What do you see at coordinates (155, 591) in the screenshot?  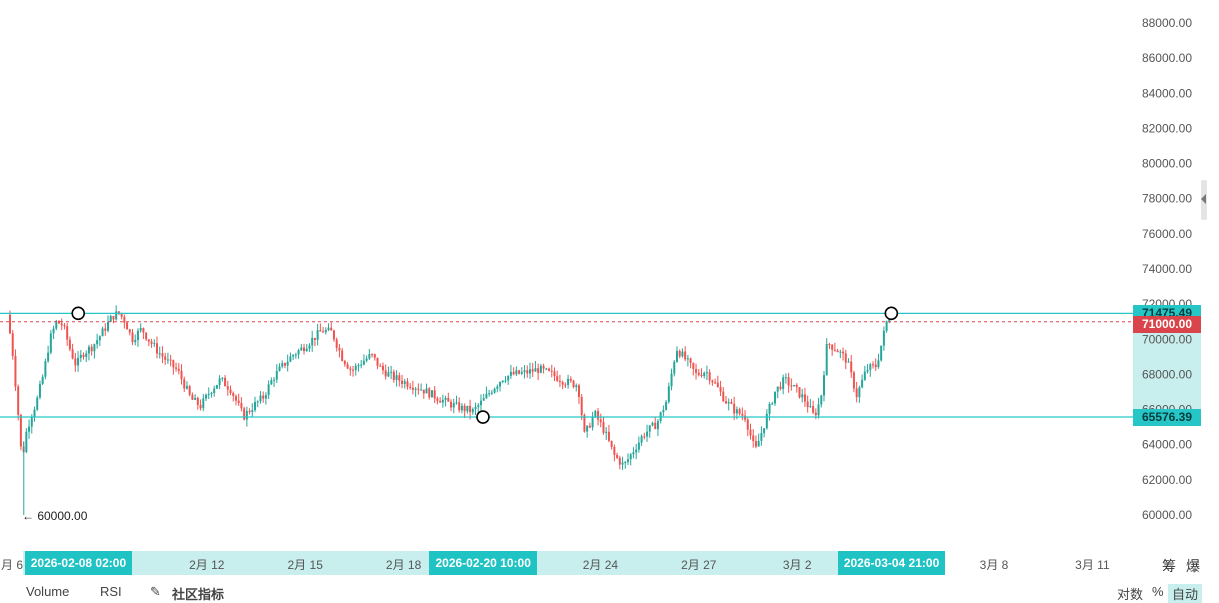 I see `edit-icon: ✎` at bounding box center [155, 591].